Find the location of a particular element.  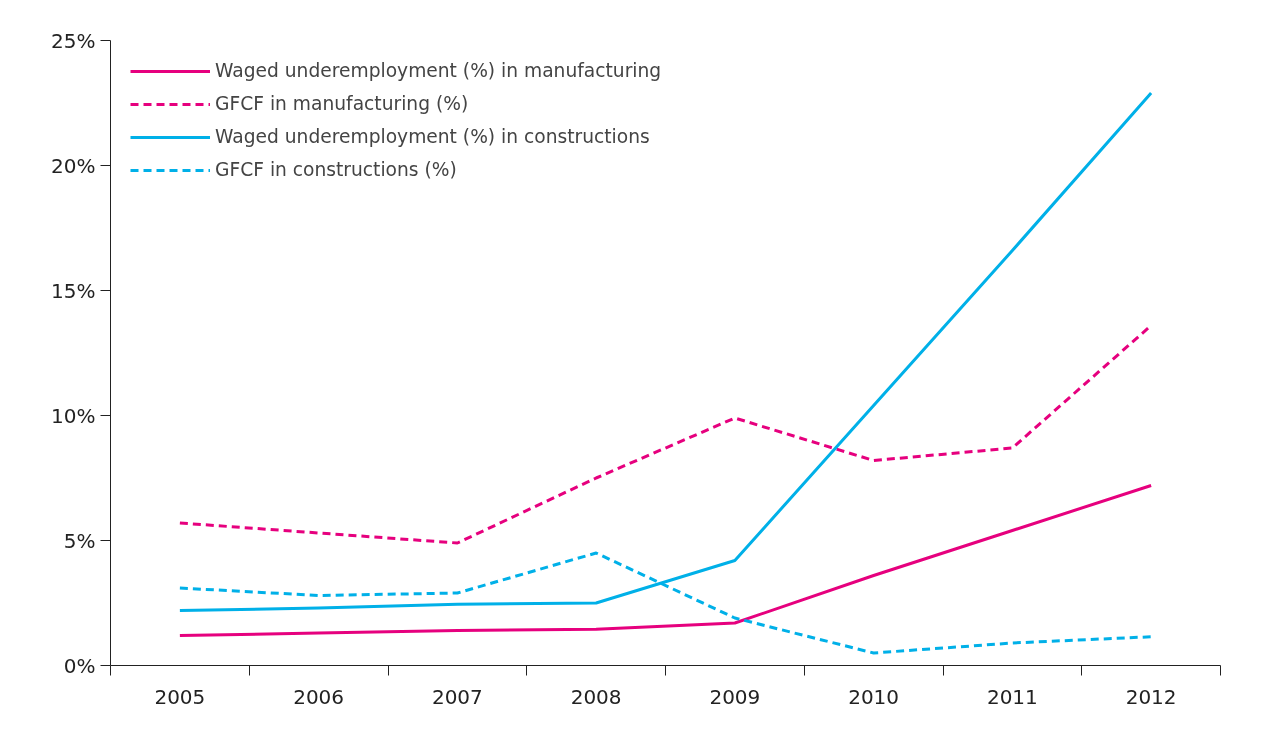

y-tick-label: 25% is located at coordinates (73, 40).